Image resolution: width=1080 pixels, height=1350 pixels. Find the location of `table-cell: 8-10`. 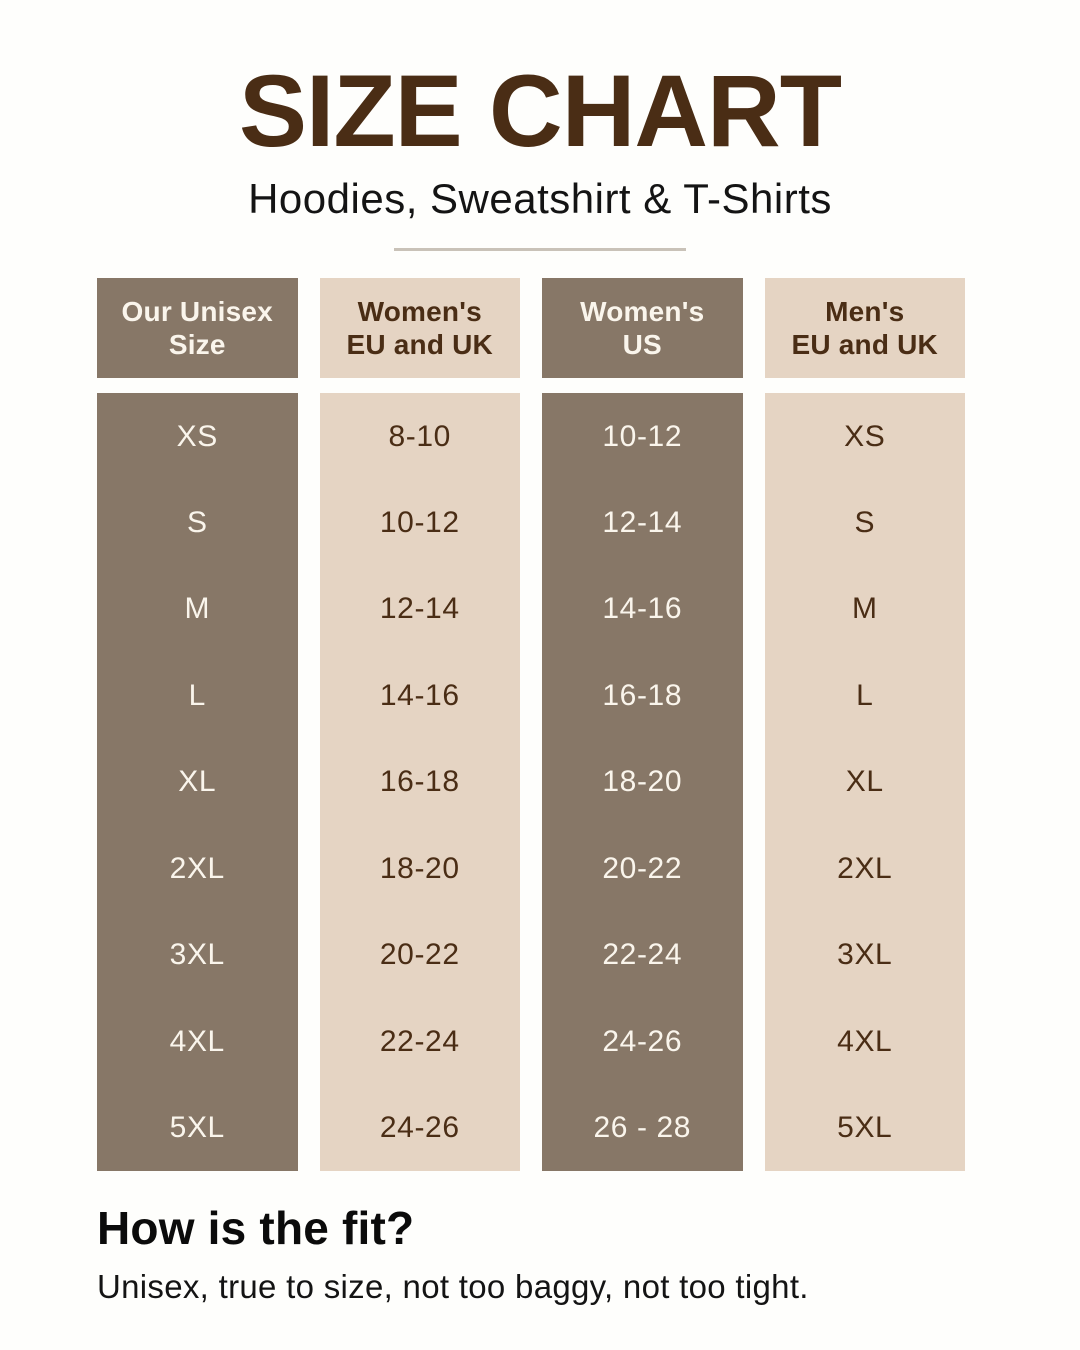

table-cell: 8-10 is located at coordinates (419, 436).